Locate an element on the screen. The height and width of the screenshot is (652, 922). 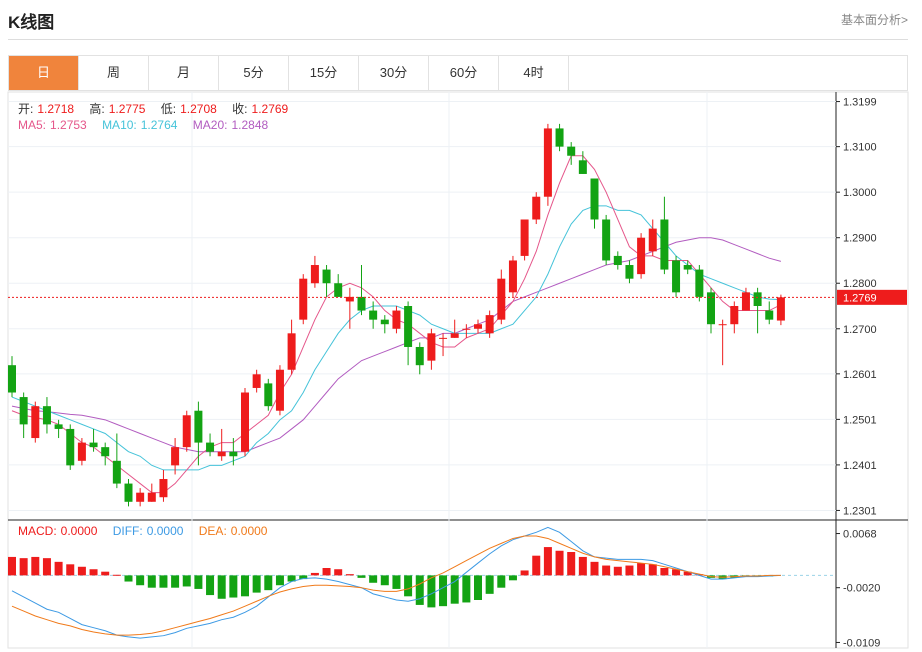
y-tick-label: 1.2601 is located at coordinates (860, 375).